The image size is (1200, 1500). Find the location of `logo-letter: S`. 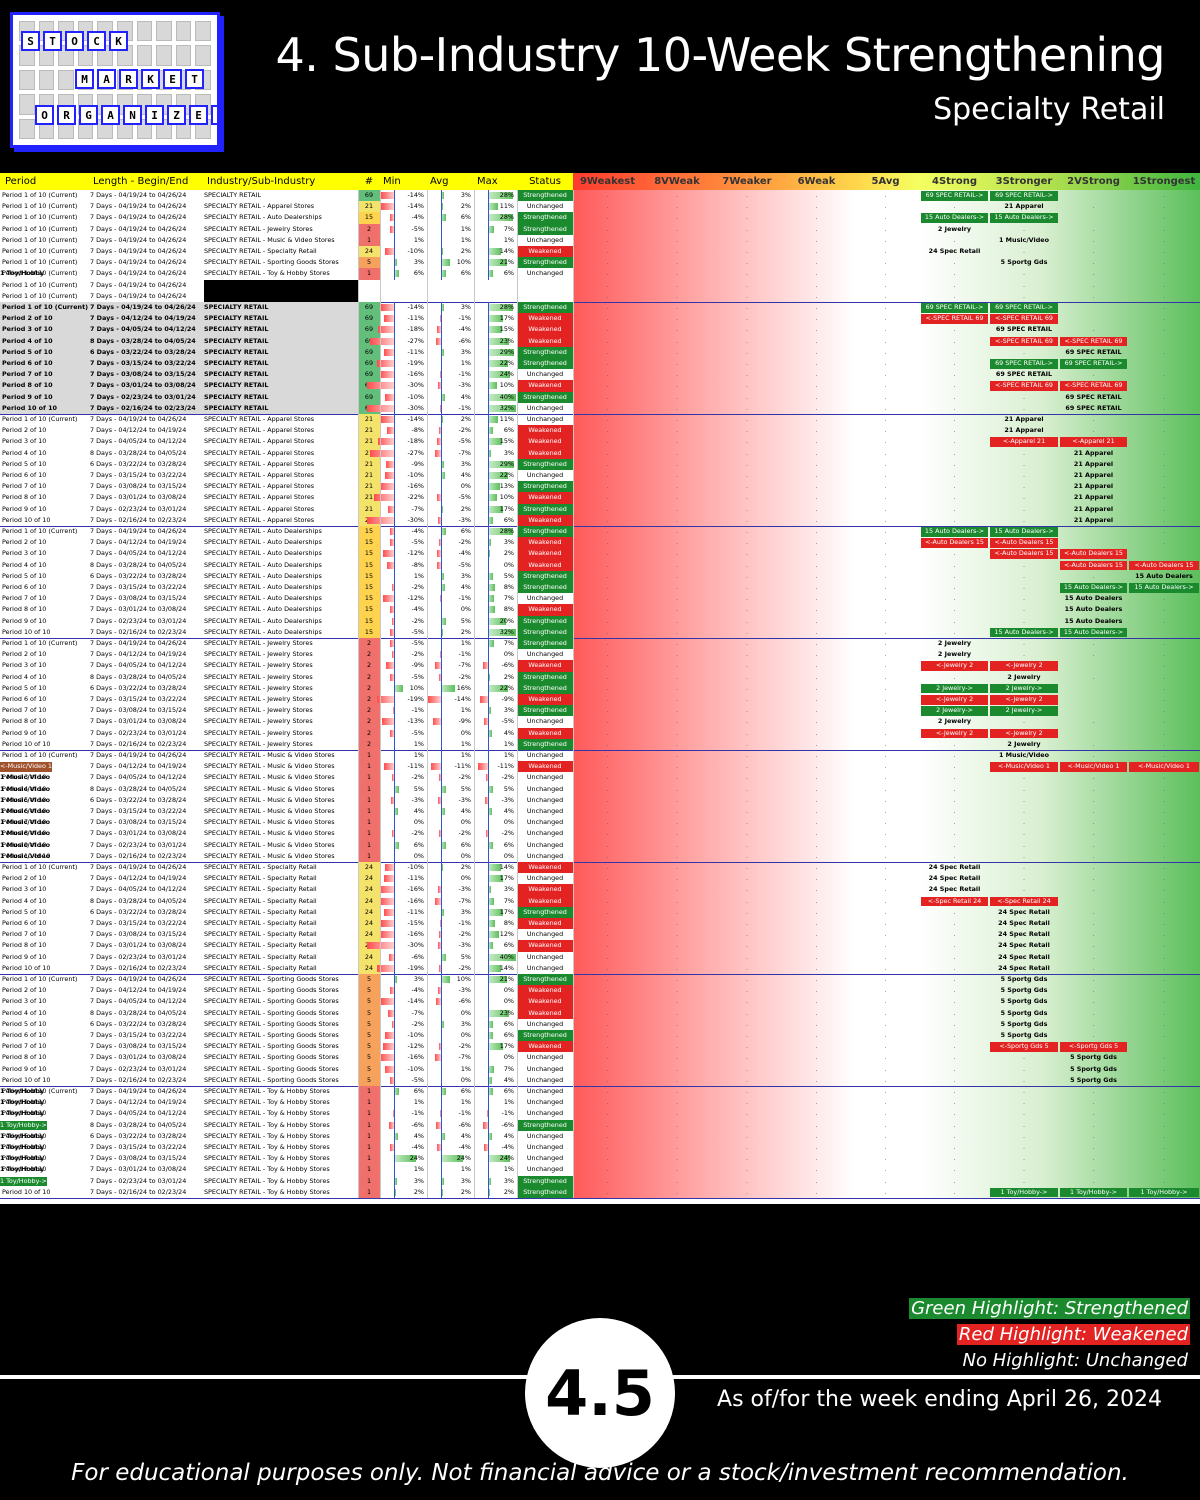

logo-letter: S is located at coordinates (30, 41).